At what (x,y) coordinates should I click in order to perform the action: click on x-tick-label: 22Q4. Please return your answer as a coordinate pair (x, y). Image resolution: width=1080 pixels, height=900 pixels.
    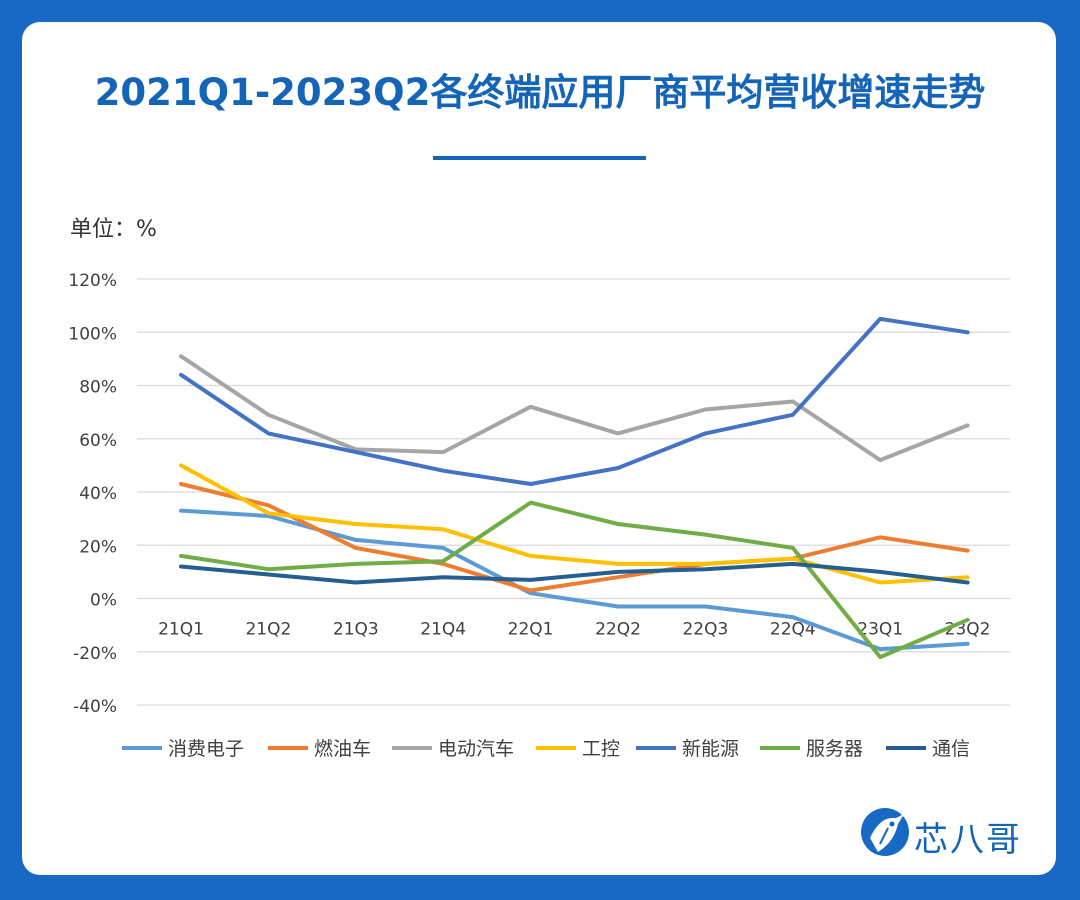
    Looking at the image, I should click on (793, 630).